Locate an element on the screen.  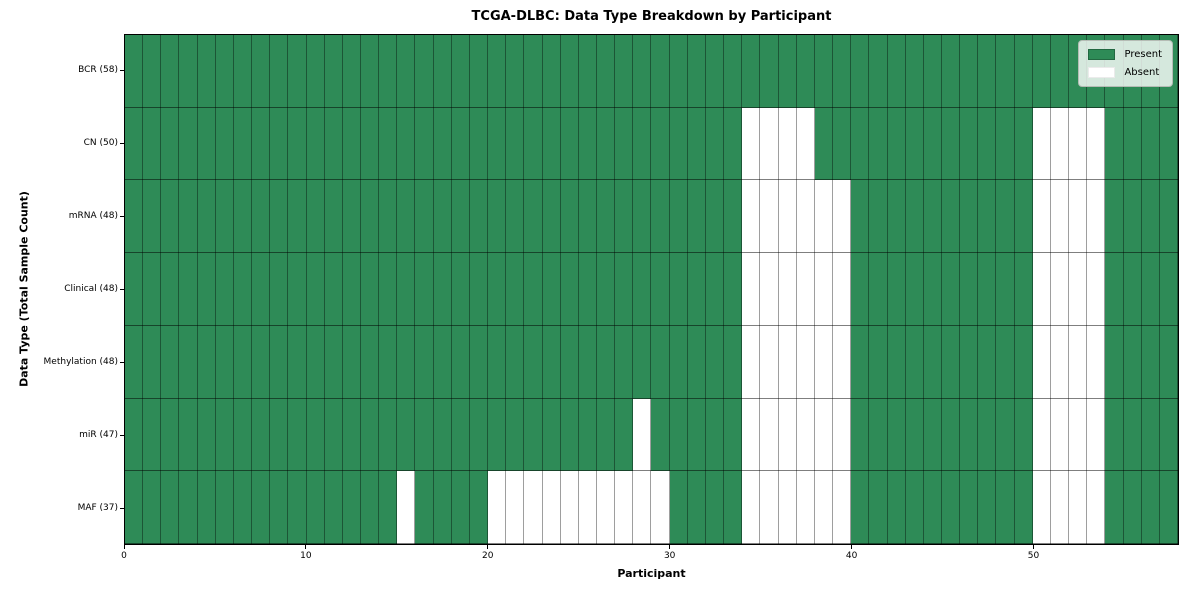
y-tick-label-Methylation: Methylation (48) is located at coordinates (80, 362).